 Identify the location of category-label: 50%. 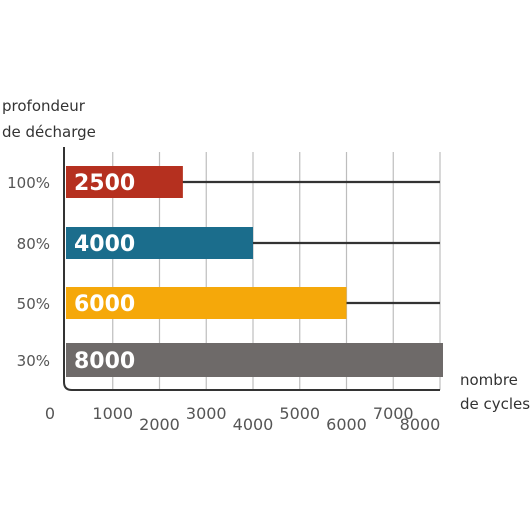
(33, 304).